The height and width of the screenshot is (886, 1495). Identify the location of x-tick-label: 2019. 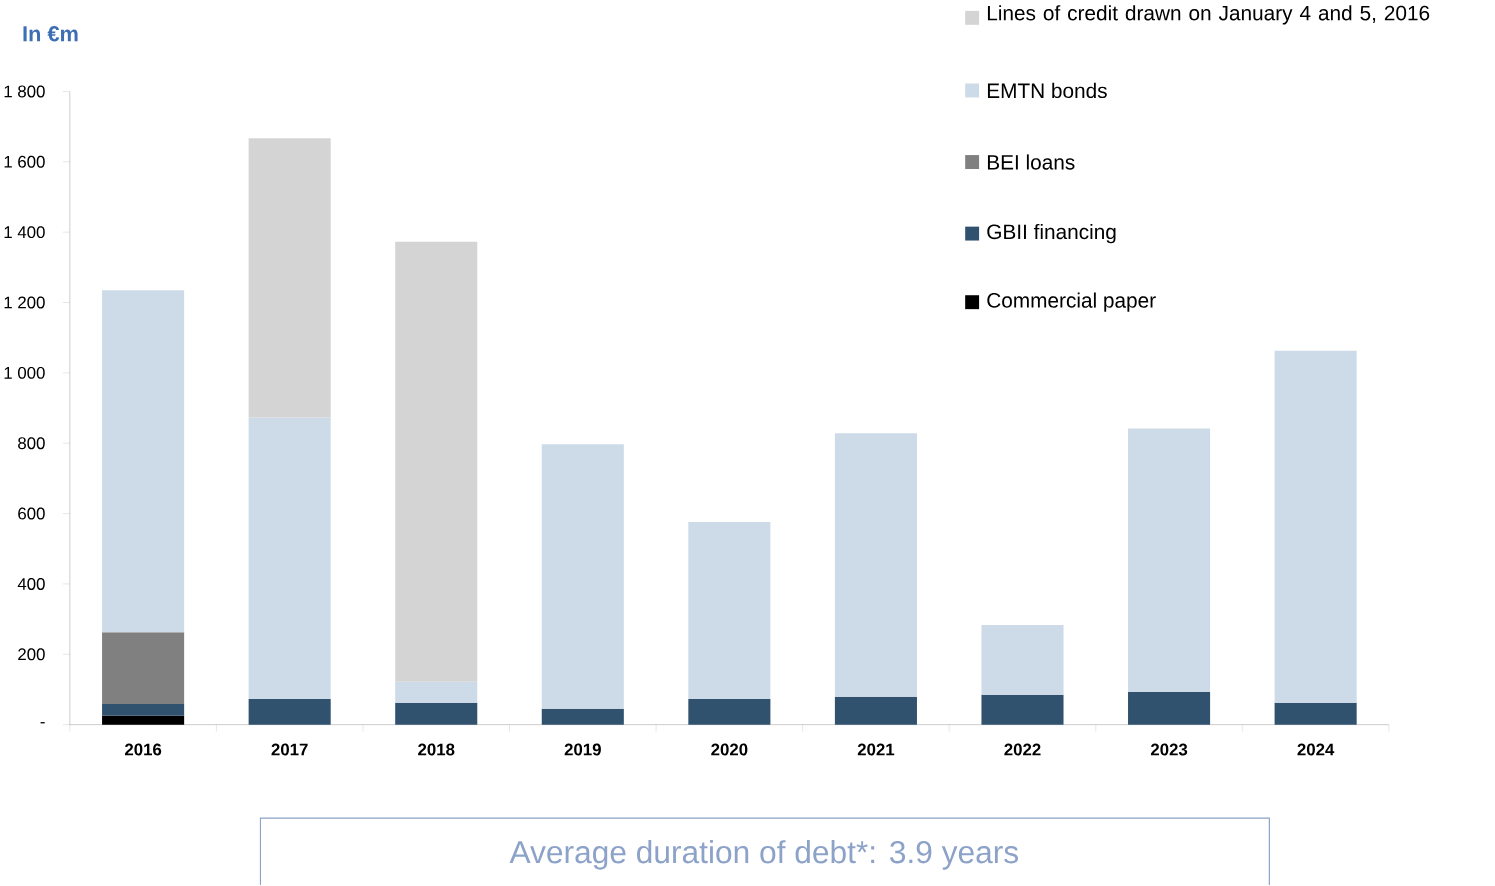
(582, 749).